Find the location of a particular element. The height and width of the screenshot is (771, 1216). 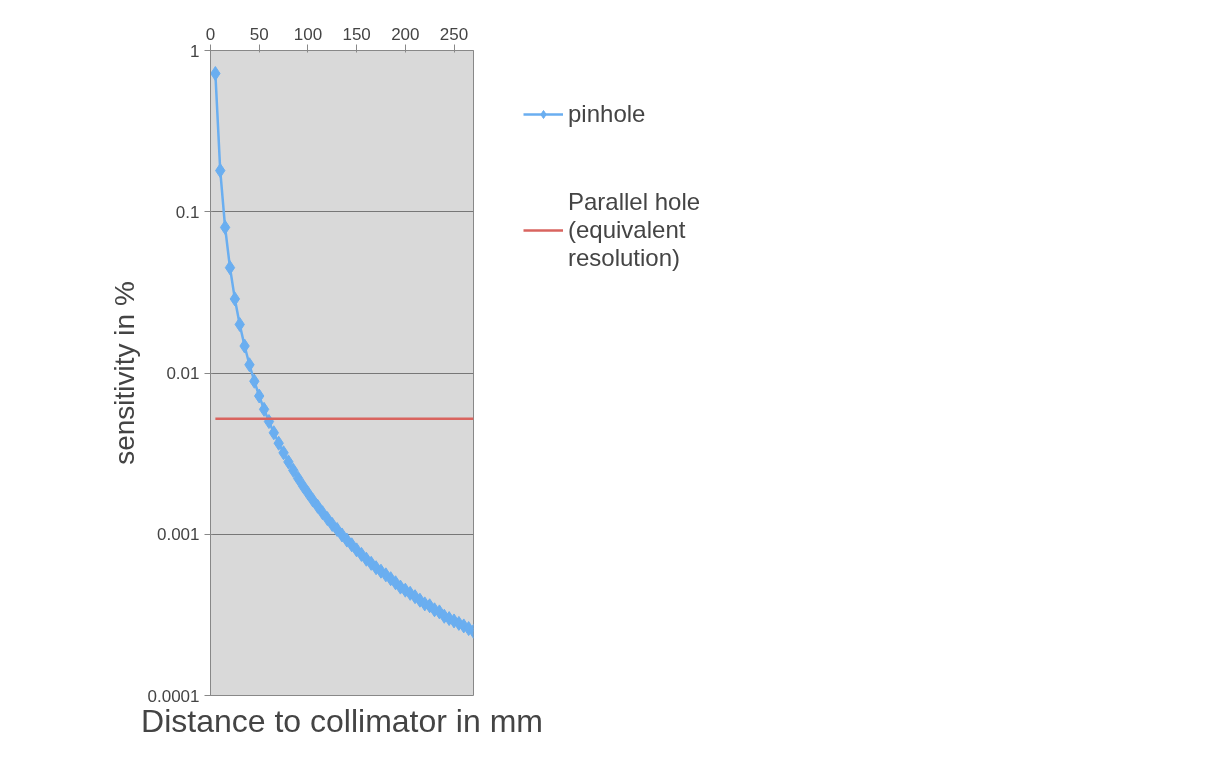

x-tick-label: 200 is located at coordinates (405, 34).